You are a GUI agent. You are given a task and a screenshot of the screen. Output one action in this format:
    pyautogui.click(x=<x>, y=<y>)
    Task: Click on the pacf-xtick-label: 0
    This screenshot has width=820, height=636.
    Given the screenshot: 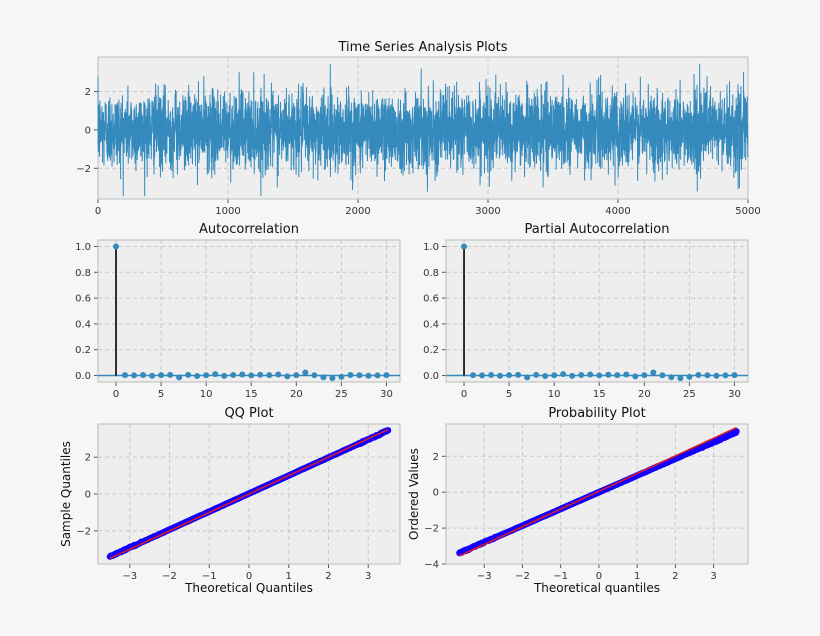 What is the action you would take?
    pyautogui.click(x=464, y=394)
    